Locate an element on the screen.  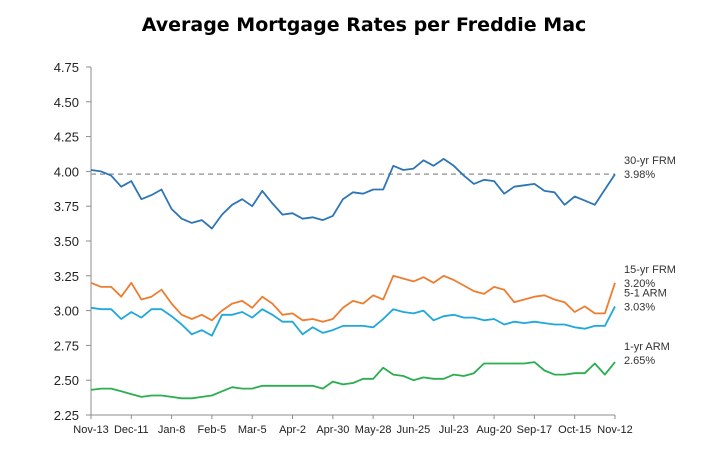
x-tick-label: Oct-15 is located at coordinates (574, 430).